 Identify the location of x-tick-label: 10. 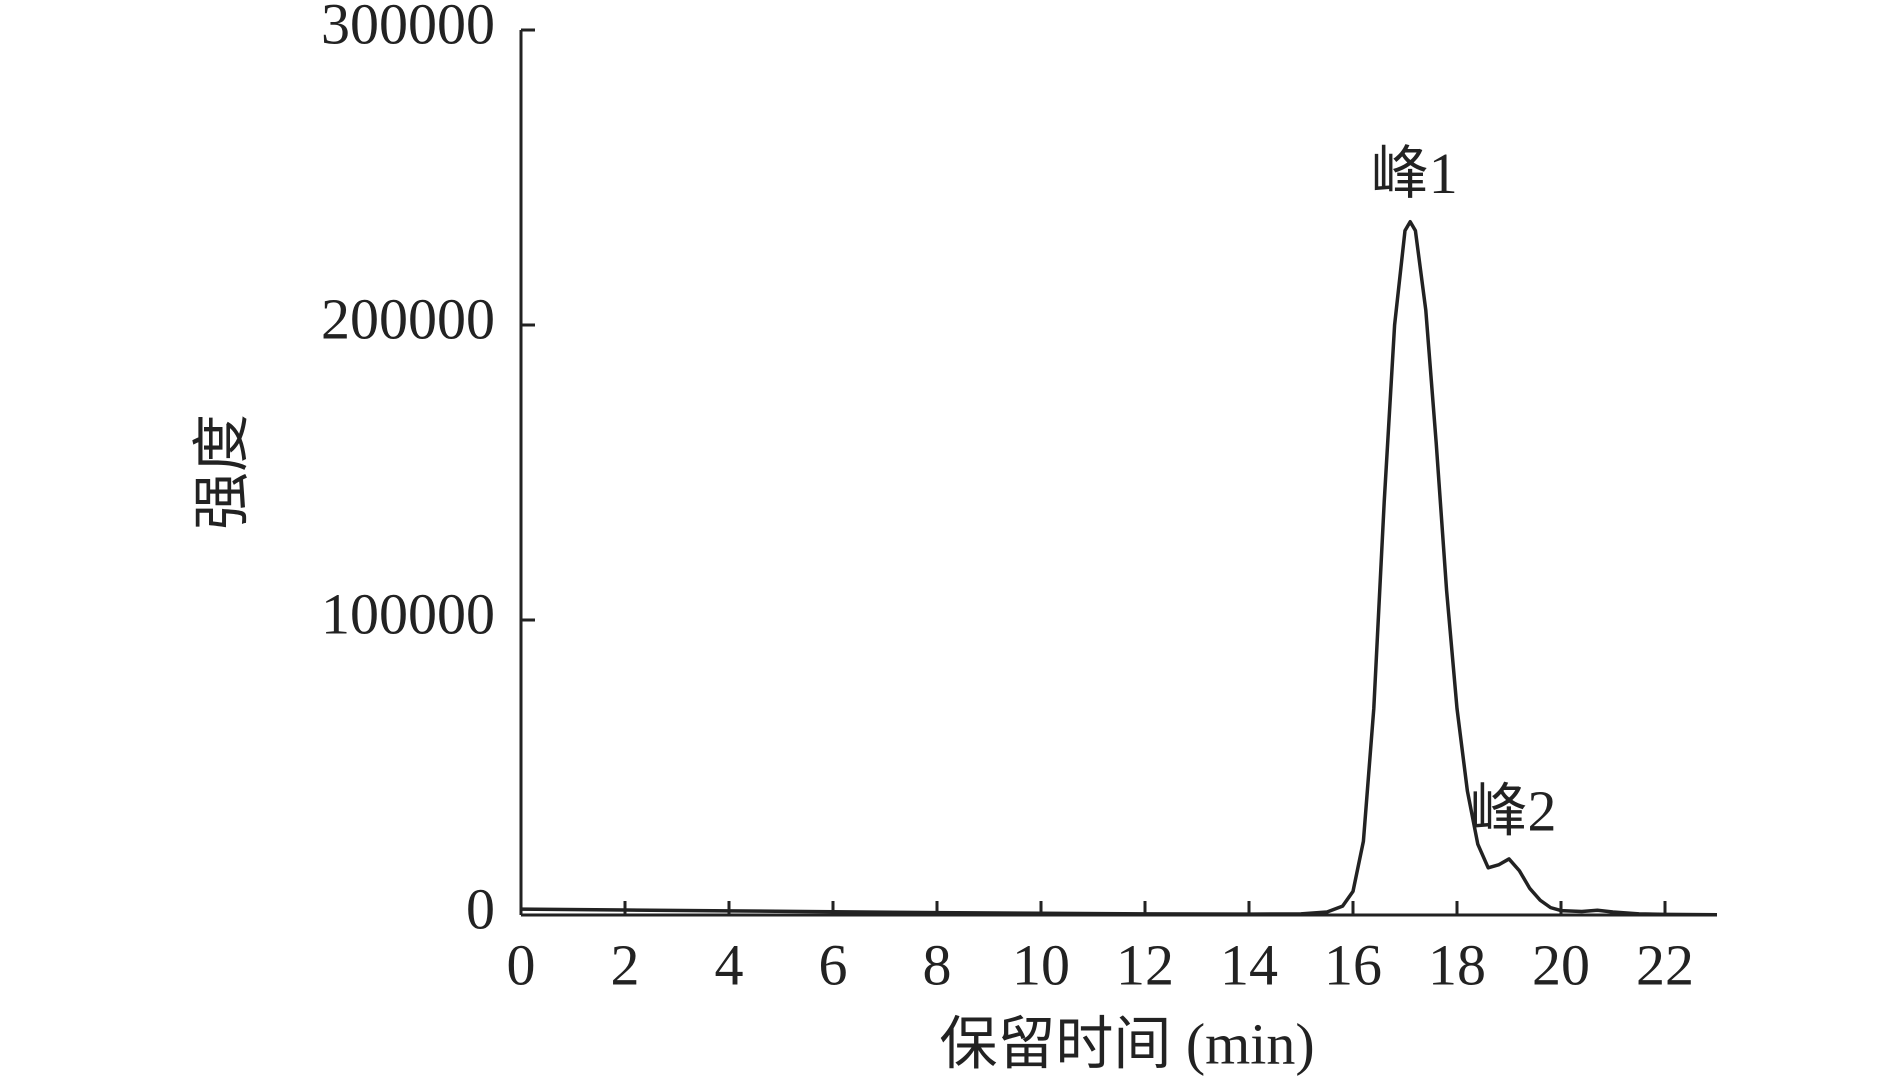
(1041, 964).